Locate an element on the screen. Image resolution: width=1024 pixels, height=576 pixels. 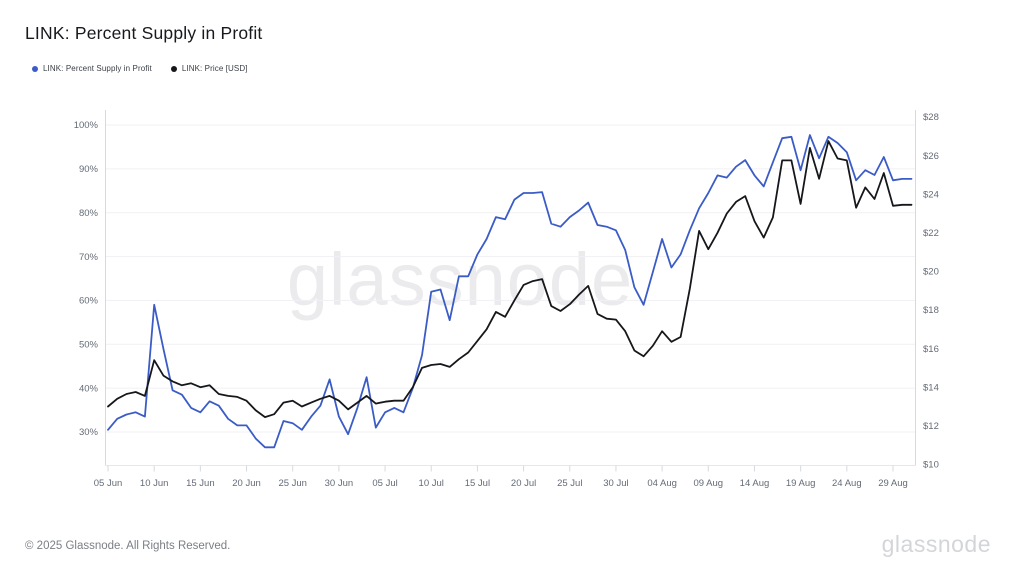
y-axis-right-label: $24 is located at coordinates (931, 194).